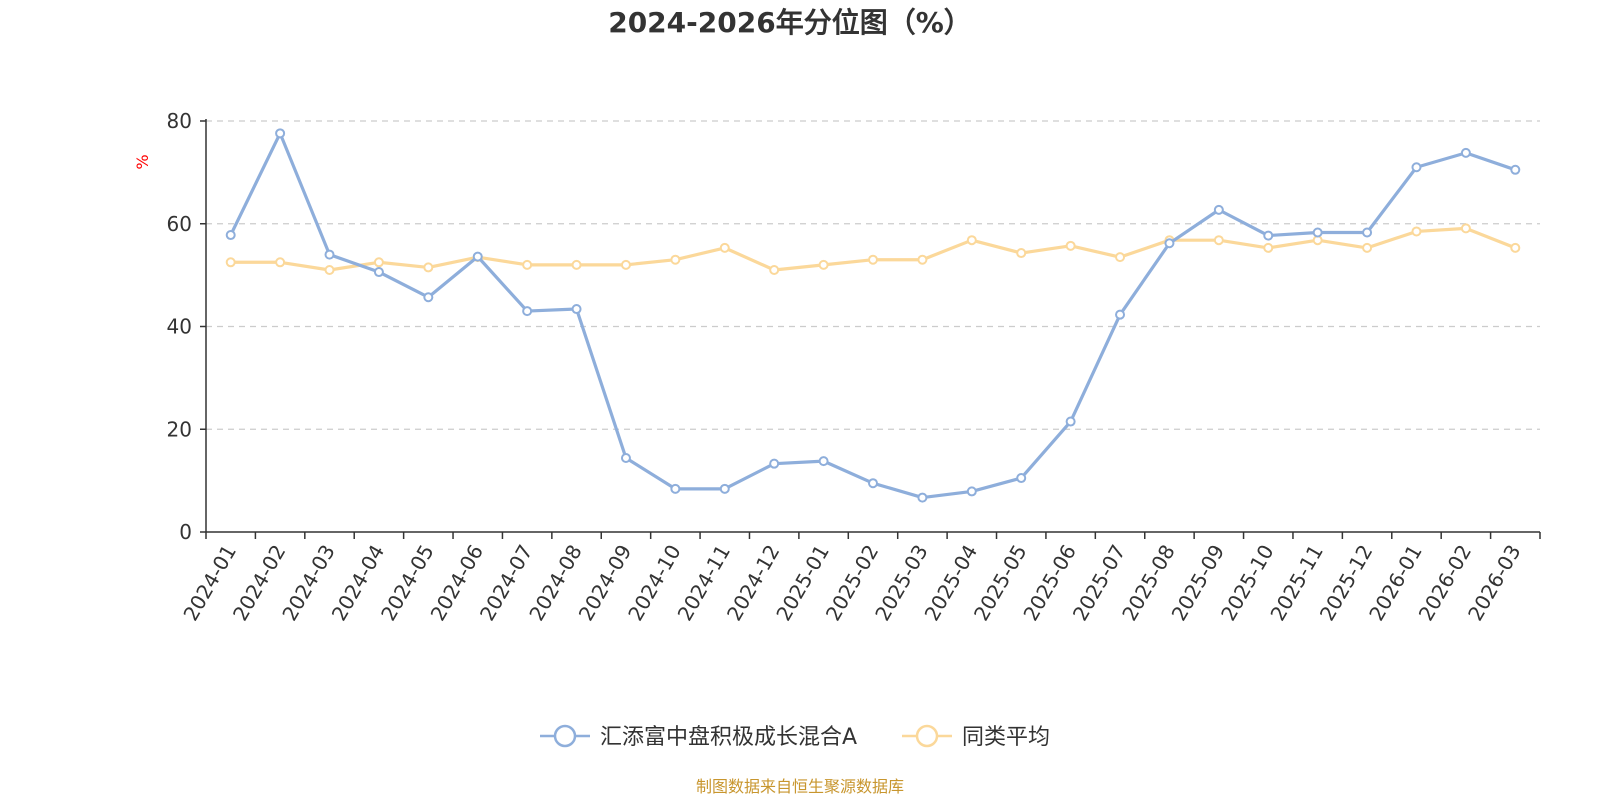 This screenshot has width=1600, height=800. What do you see at coordinates (565, 736) in the screenshot?
I see `legend-fund-marker-icon` at bounding box center [565, 736].